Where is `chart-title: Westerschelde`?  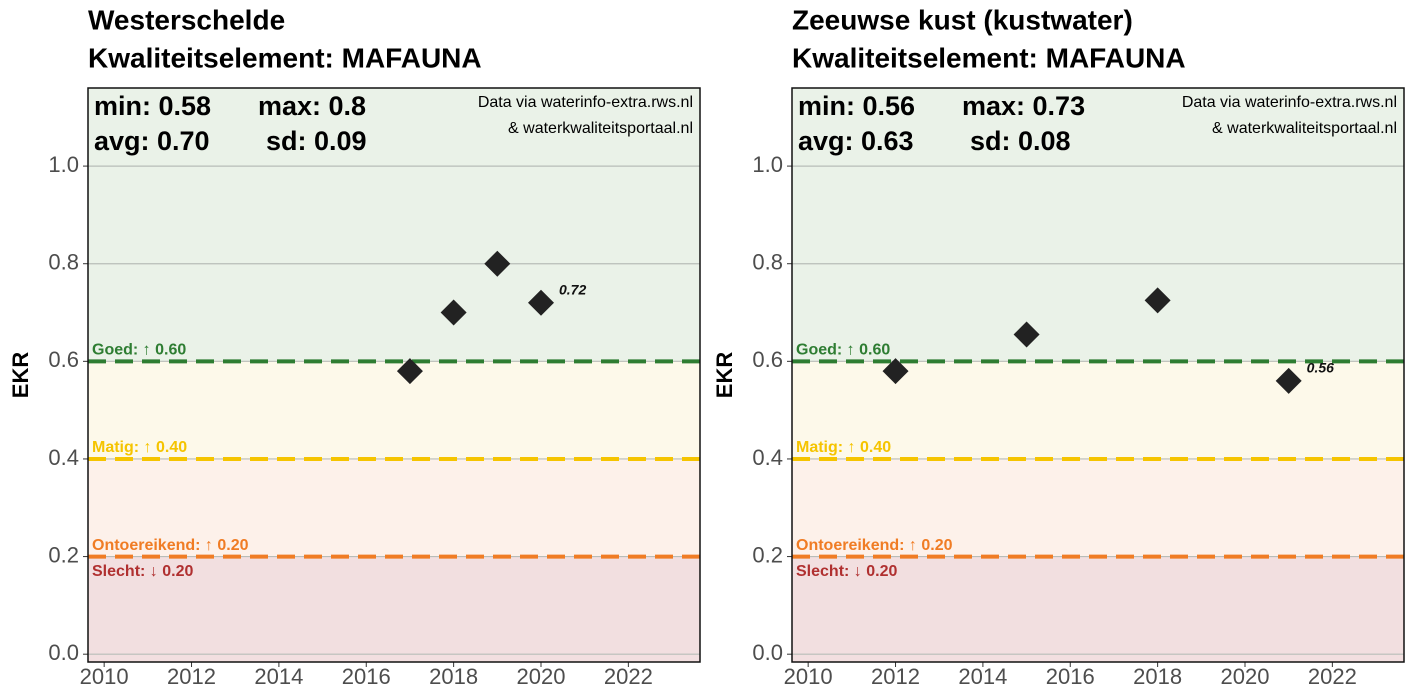 chart-title: Westerschelde is located at coordinates (186, 19).